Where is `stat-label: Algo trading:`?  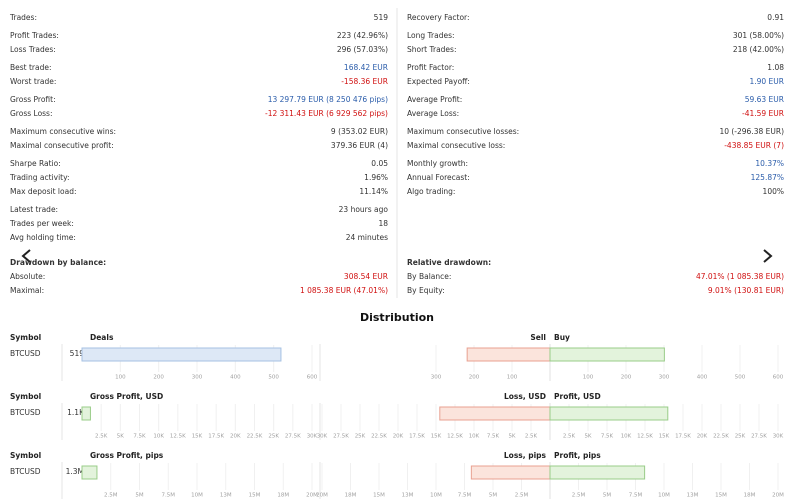 stat-label: Algo trading: is located at coordinates (431, 191).